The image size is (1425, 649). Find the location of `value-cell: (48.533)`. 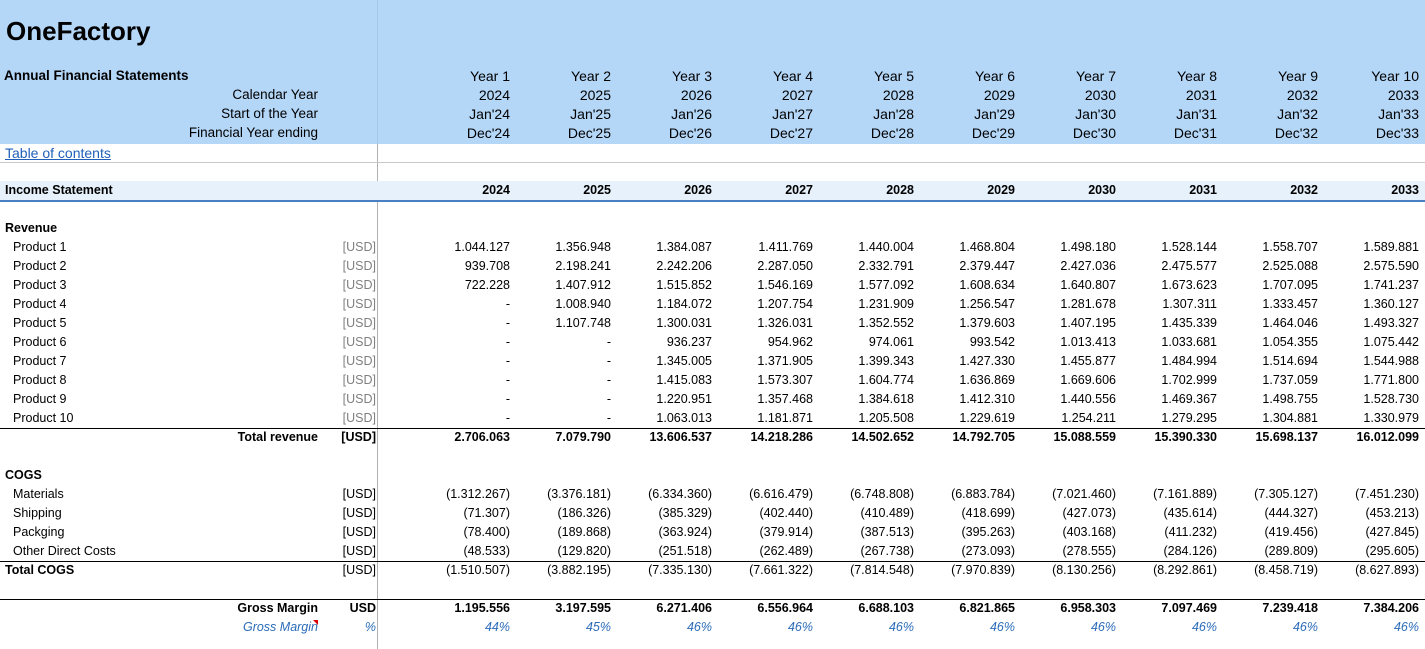

value-cell: (48.533) is located at coordinates (486, 551).